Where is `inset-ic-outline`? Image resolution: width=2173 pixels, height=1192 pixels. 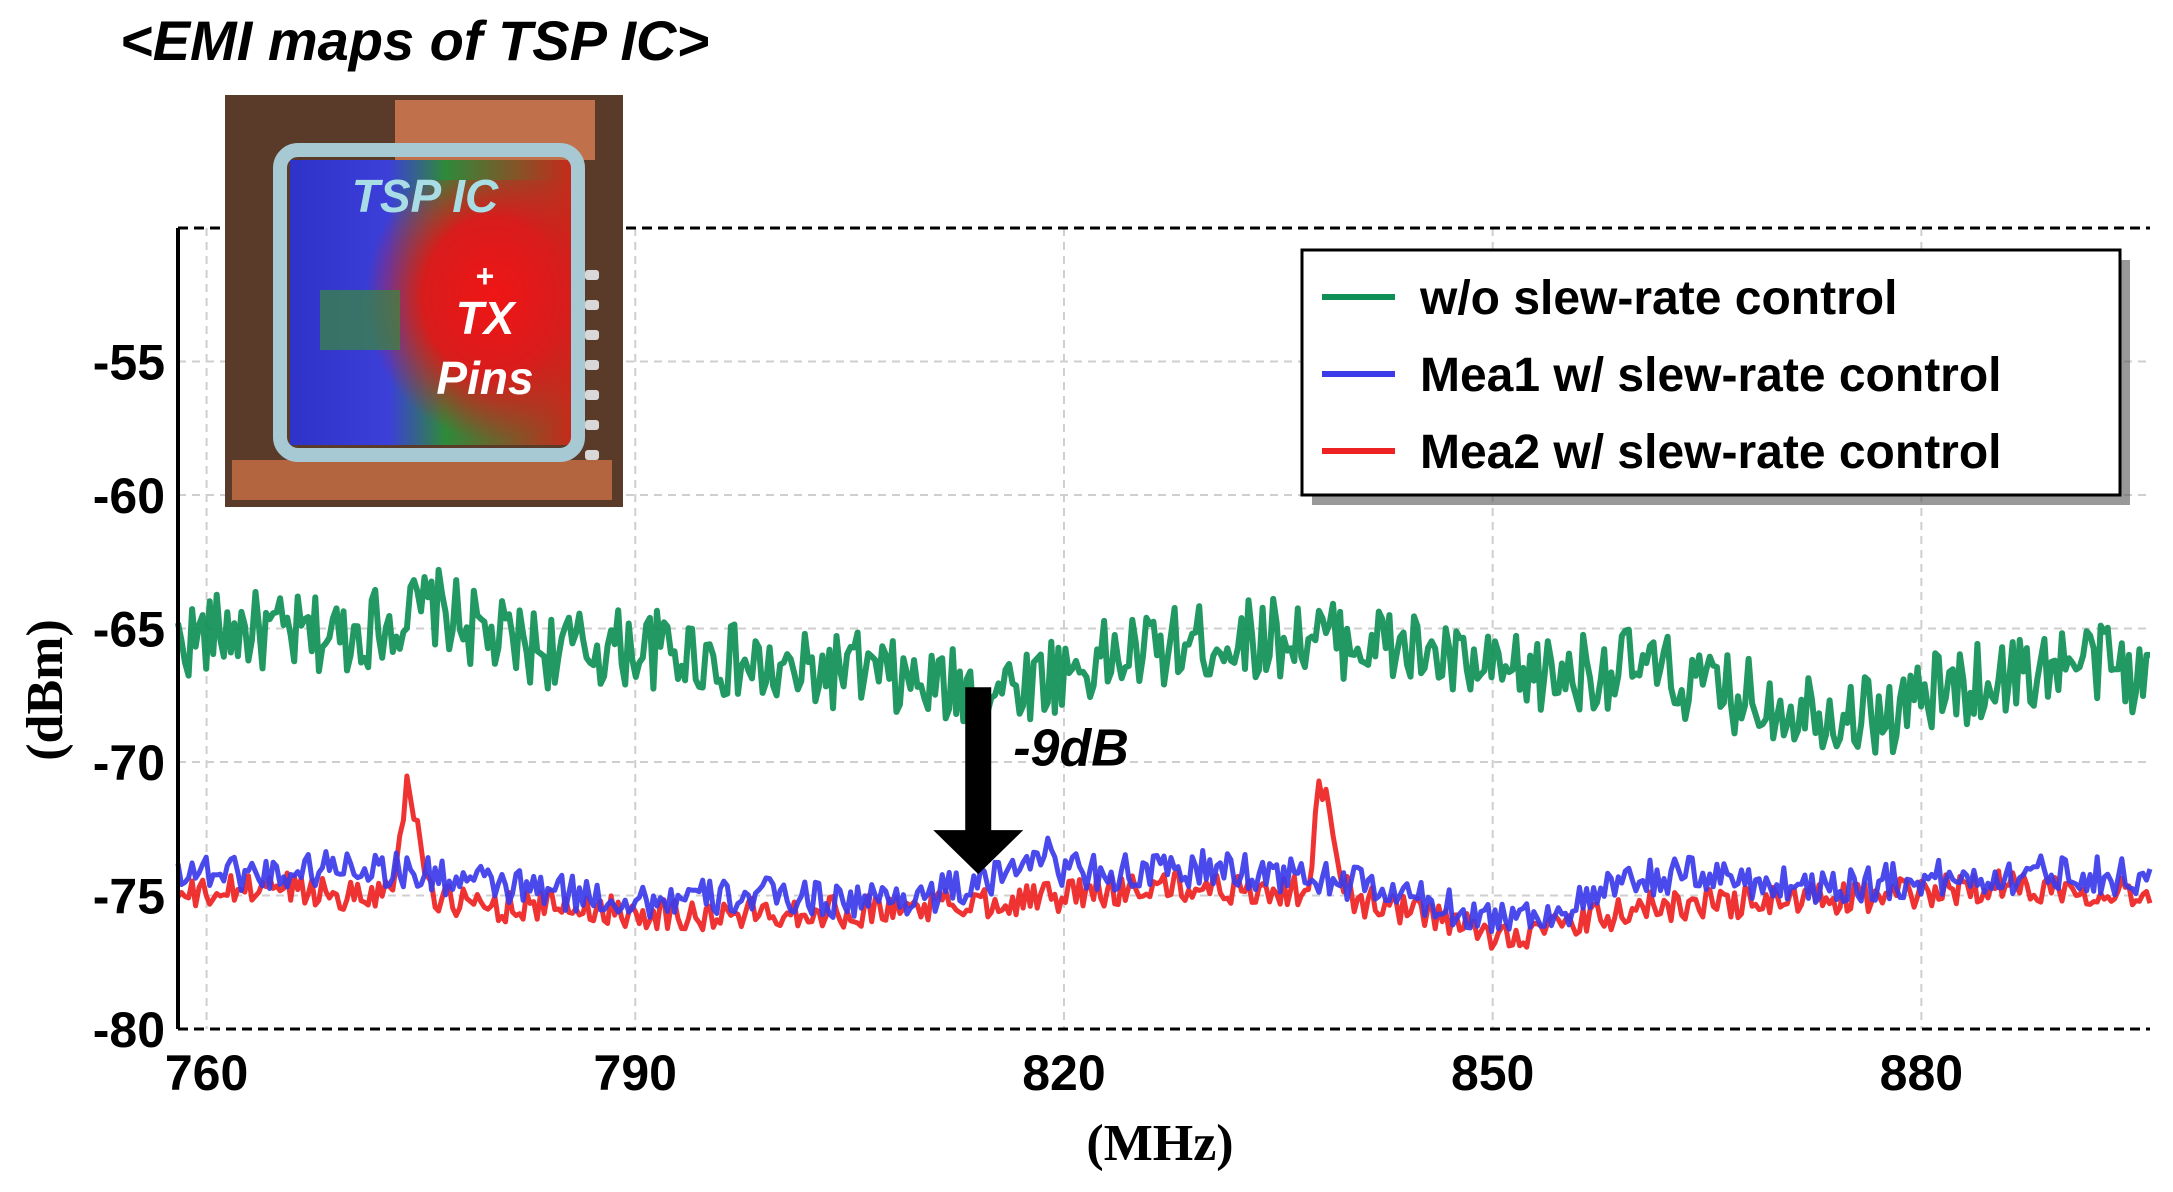
inset-ic-outline is located at coordinates (429, 302).